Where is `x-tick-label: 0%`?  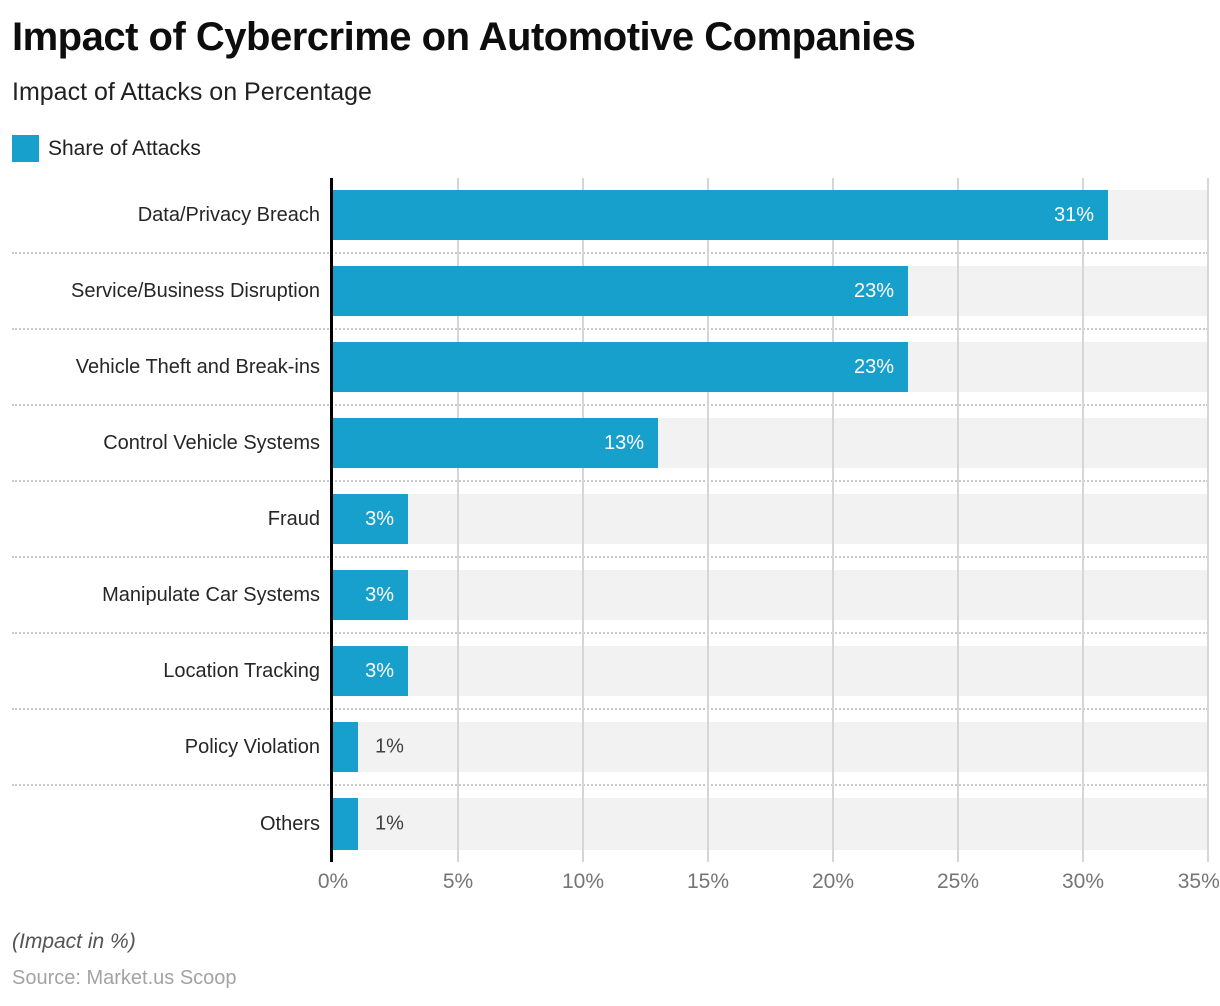
x-tick-label: 0% is located at coordinates (333, 881).